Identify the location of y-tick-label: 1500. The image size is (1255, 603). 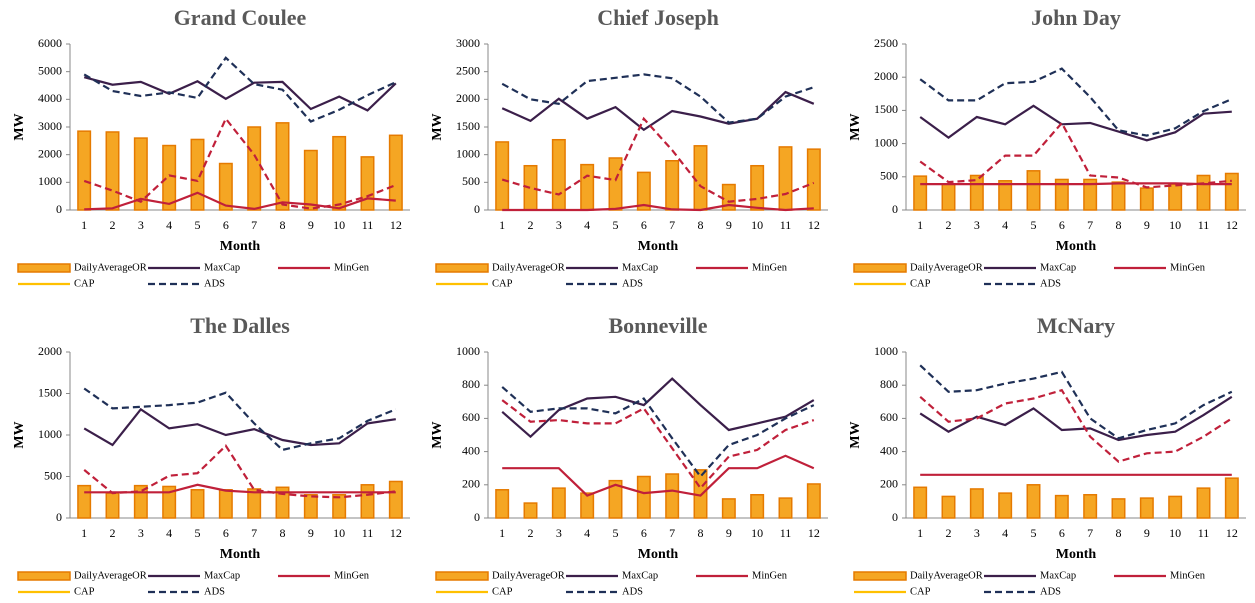
(886, 109).